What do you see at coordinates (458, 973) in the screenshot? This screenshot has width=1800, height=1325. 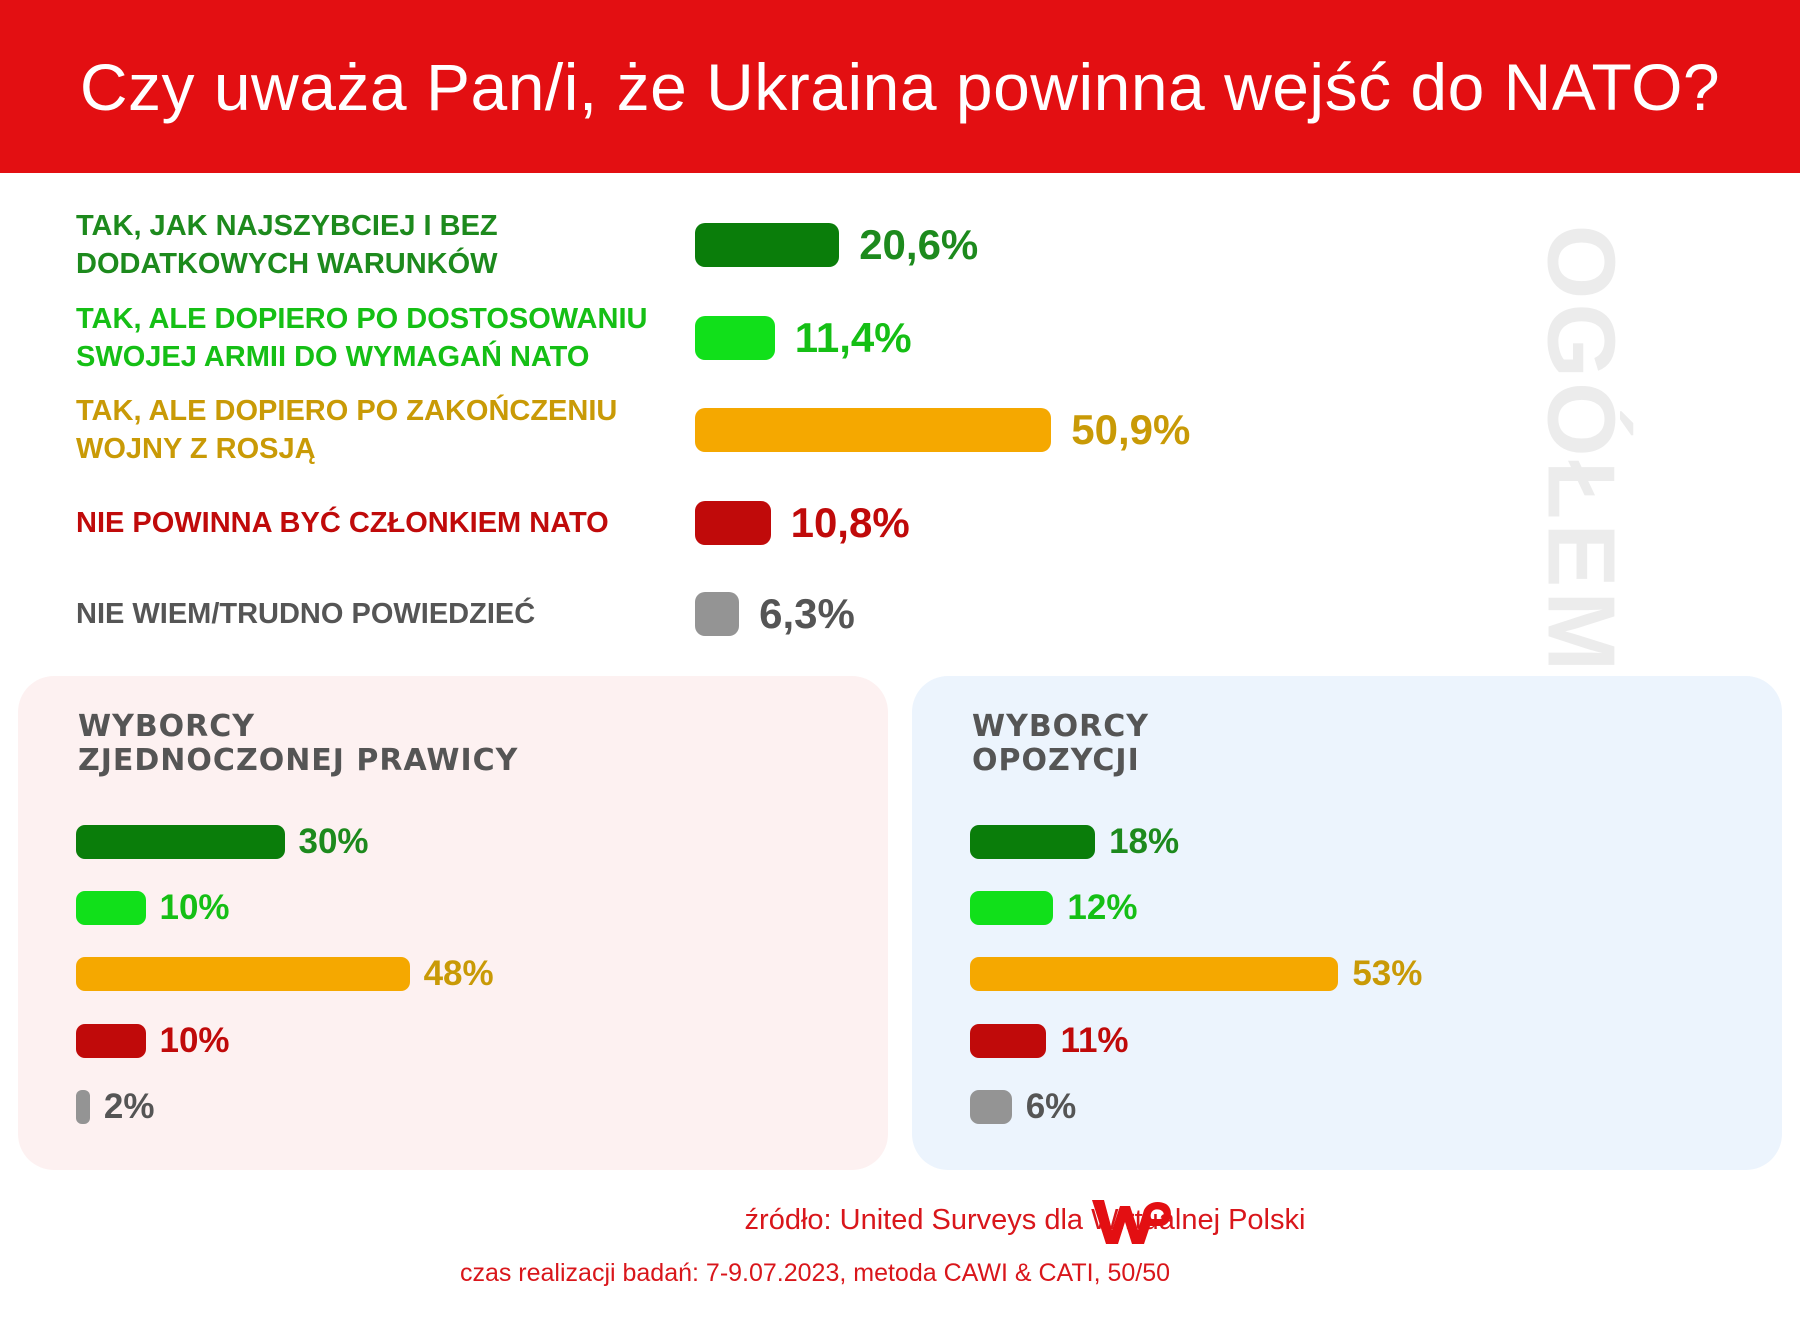 I see `panel-value-label: 48%` at bounding box center [458, 973].